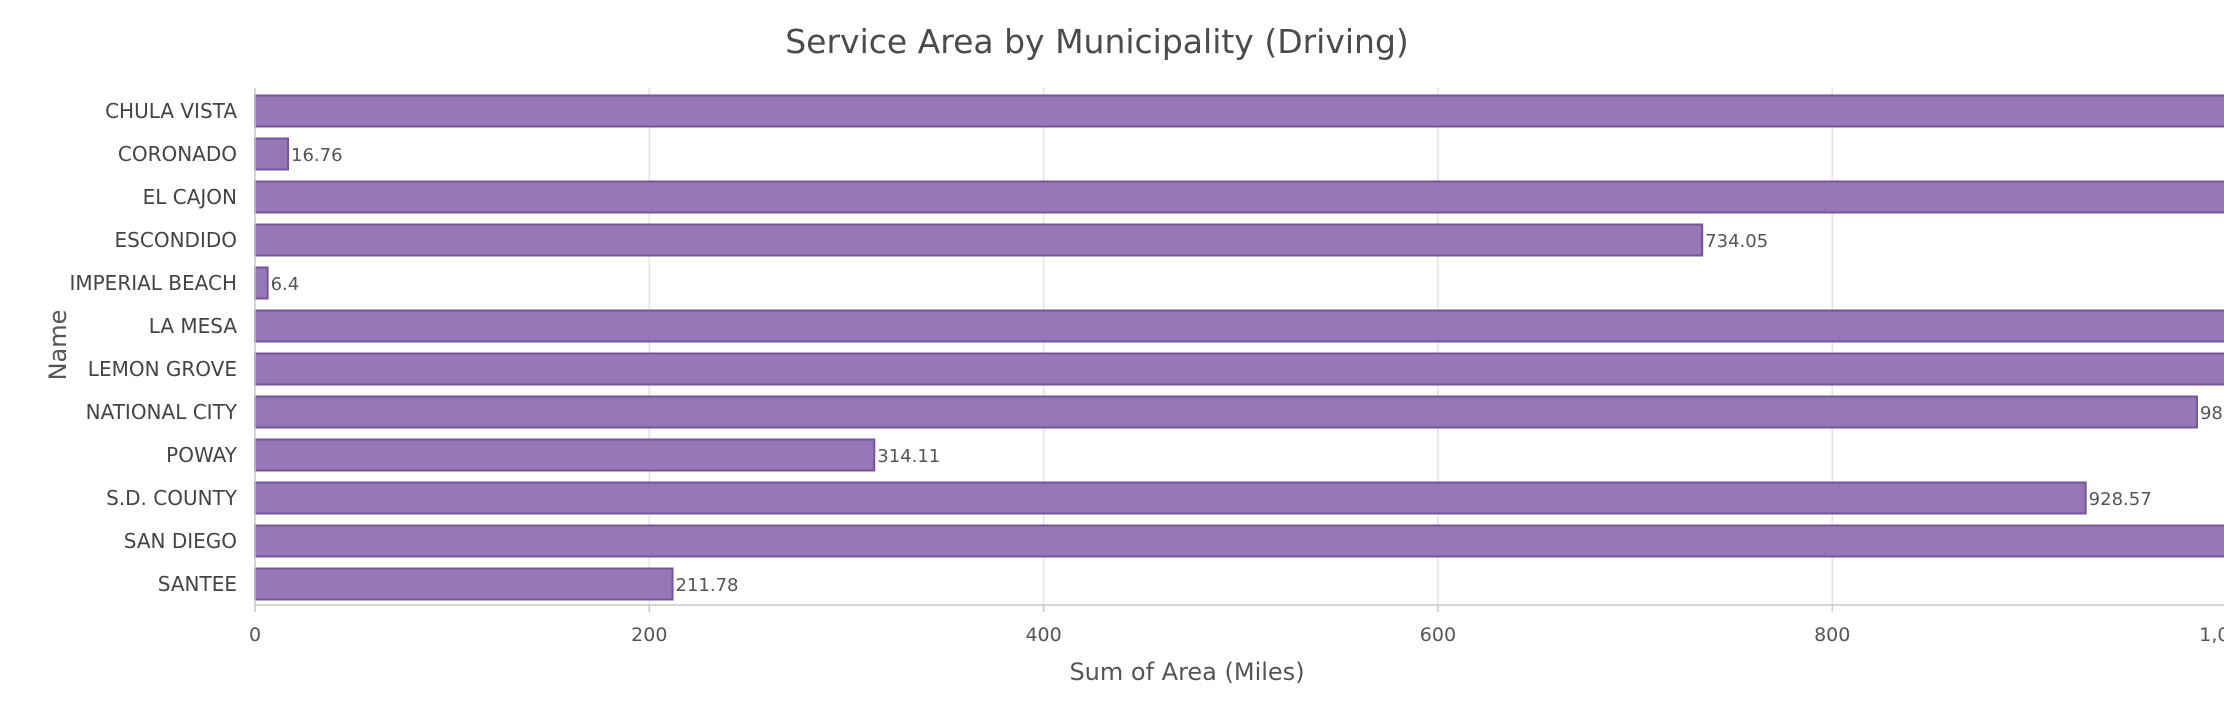 This screenshot has height=714, width=2224. Describe the element at coordinates (193, 326) in the screenshot. I see `category-label: LA MESA` at that location.